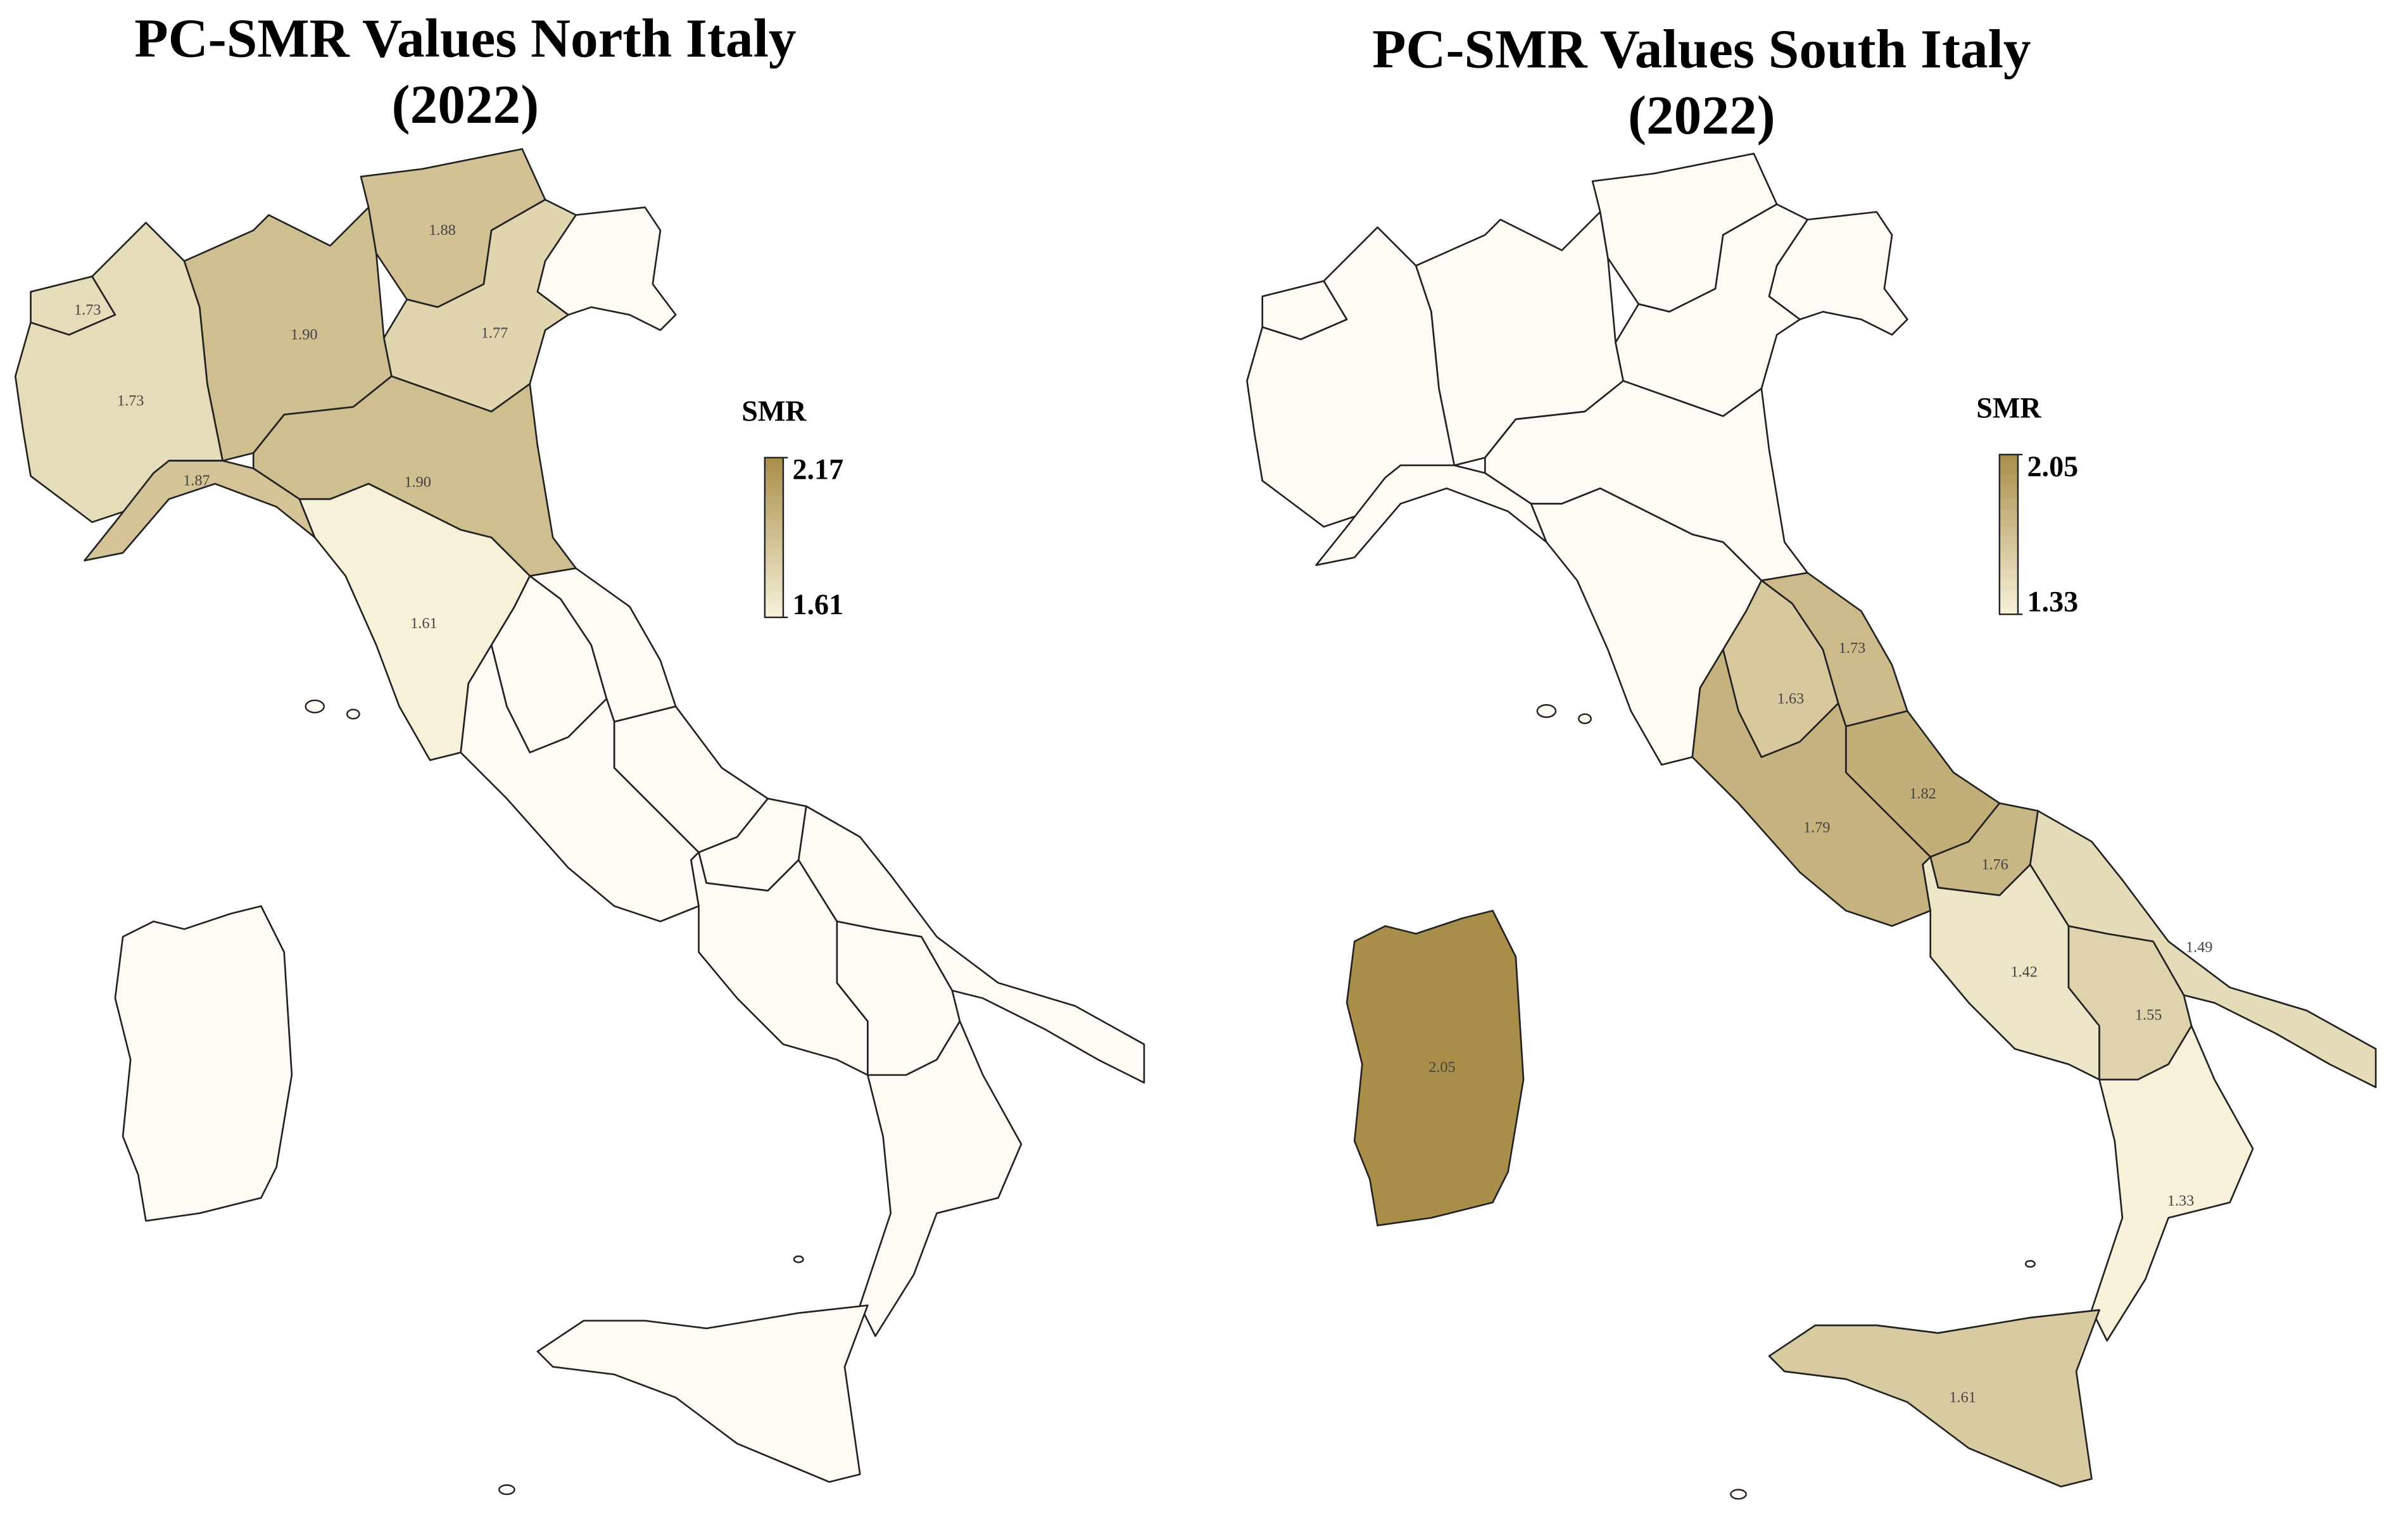  I want to click on value-label: 1.77, so click(494, 333).